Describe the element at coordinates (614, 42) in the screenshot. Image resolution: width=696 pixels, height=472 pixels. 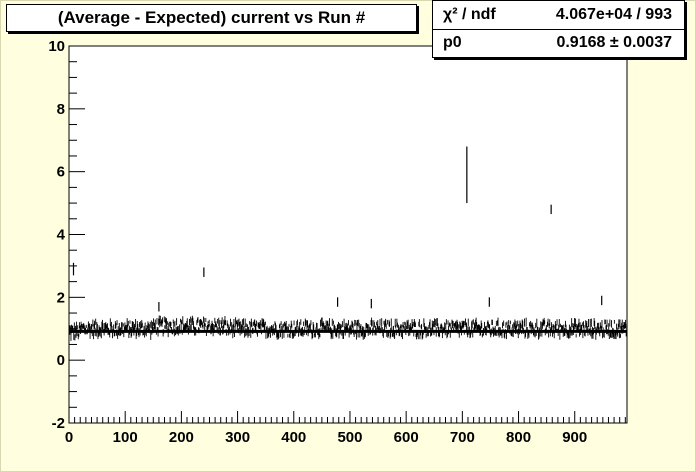
I see `p0-value: 0.9168 ± 0.0037` at that location.